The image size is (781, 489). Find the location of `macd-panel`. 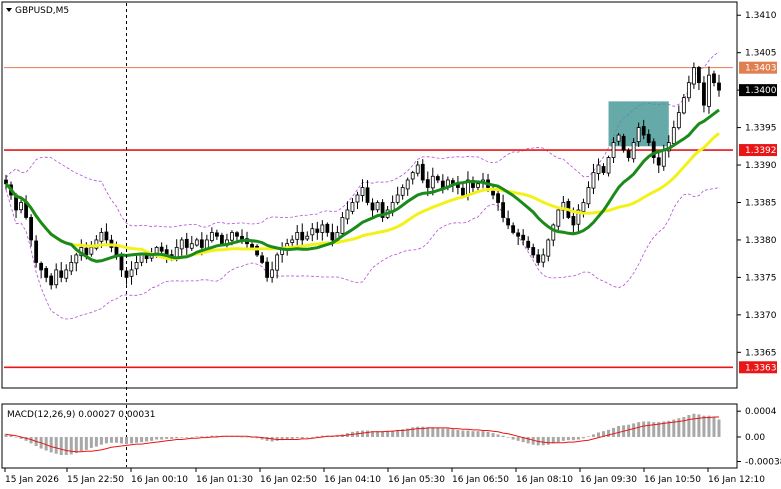

macd-panel is located at coordinates (362, 434).